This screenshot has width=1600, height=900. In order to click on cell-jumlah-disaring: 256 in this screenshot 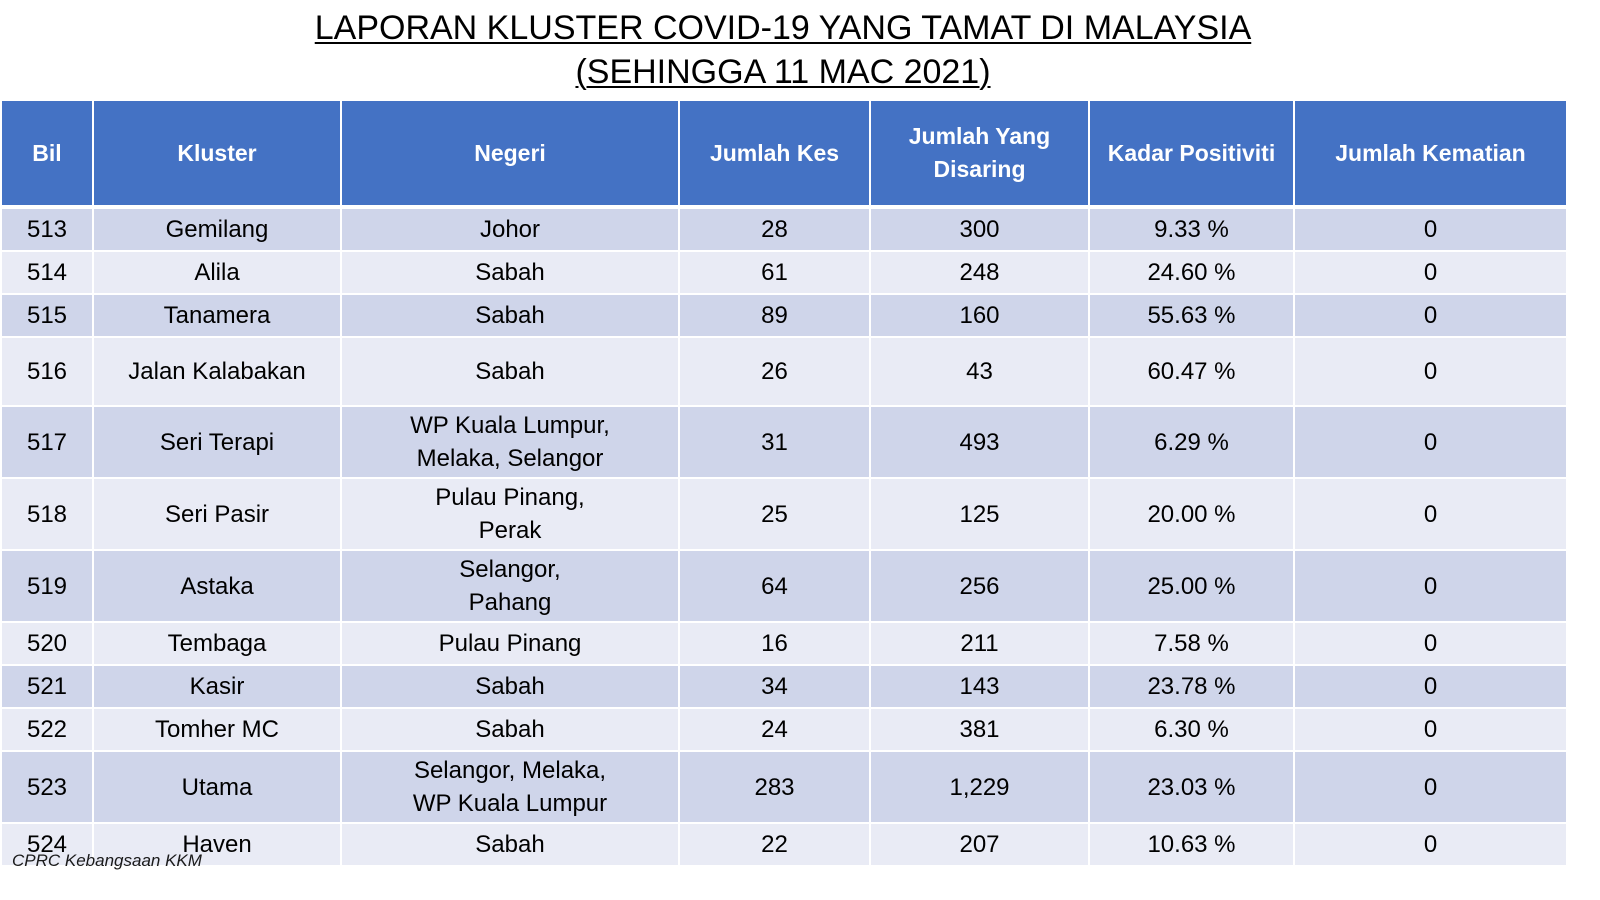, I will do `click(979, 586)`.